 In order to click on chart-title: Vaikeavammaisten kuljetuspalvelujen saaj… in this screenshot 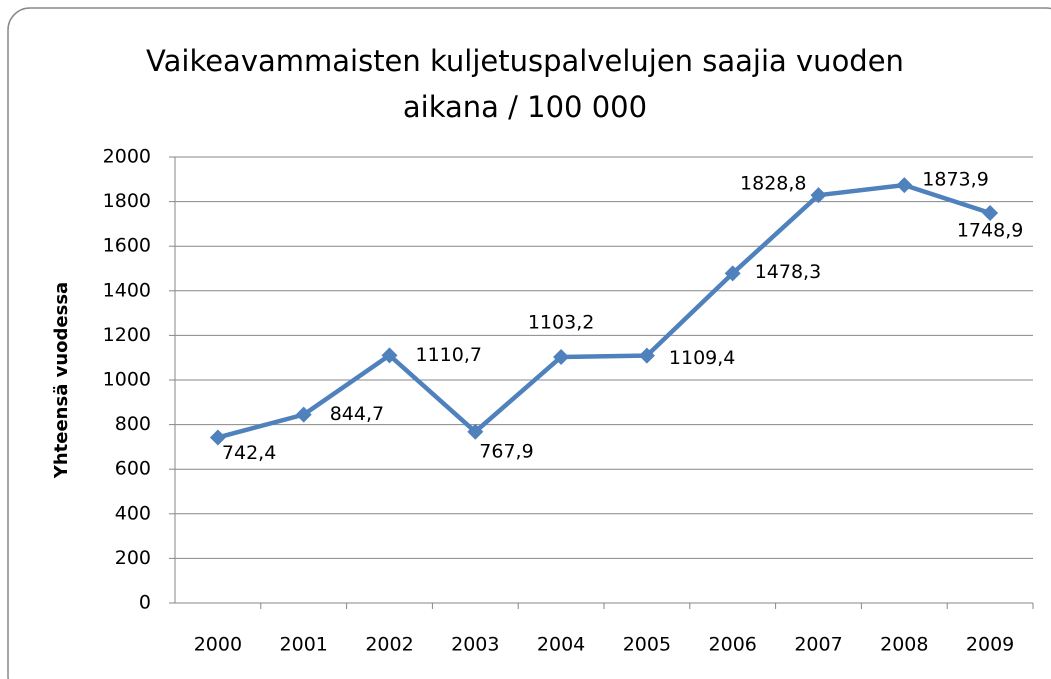, I will do `click(525, 84)`.